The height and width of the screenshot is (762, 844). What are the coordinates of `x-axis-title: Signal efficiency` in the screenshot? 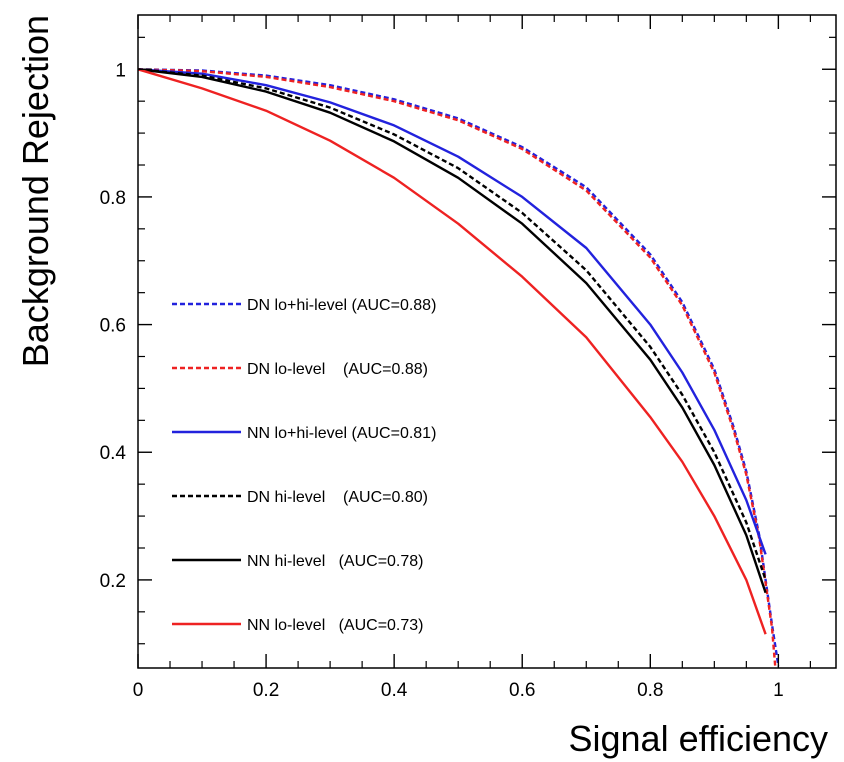 It's located at (699, 738).